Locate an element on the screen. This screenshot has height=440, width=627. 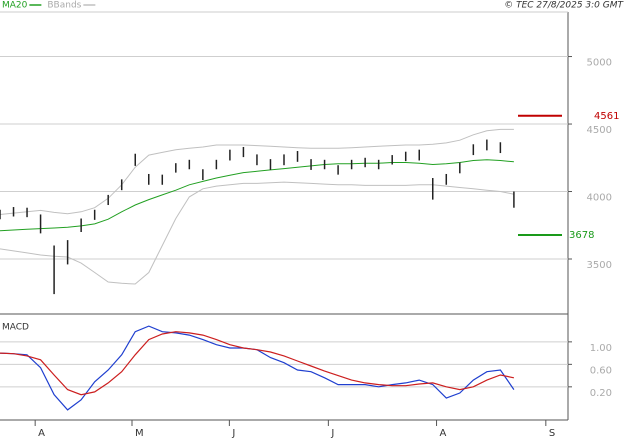
x-tick-label: M is located at coordinates (139, 433).